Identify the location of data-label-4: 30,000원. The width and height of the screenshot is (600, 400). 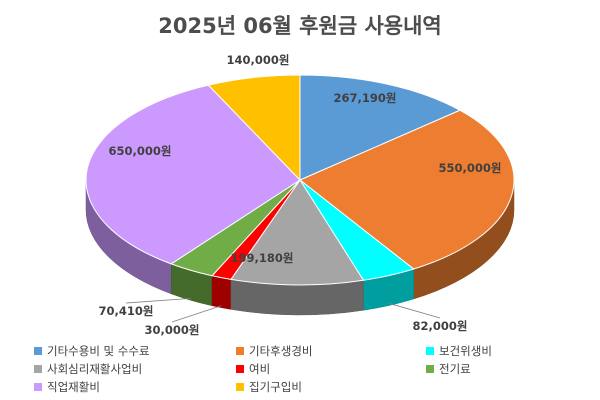
(172, 330).